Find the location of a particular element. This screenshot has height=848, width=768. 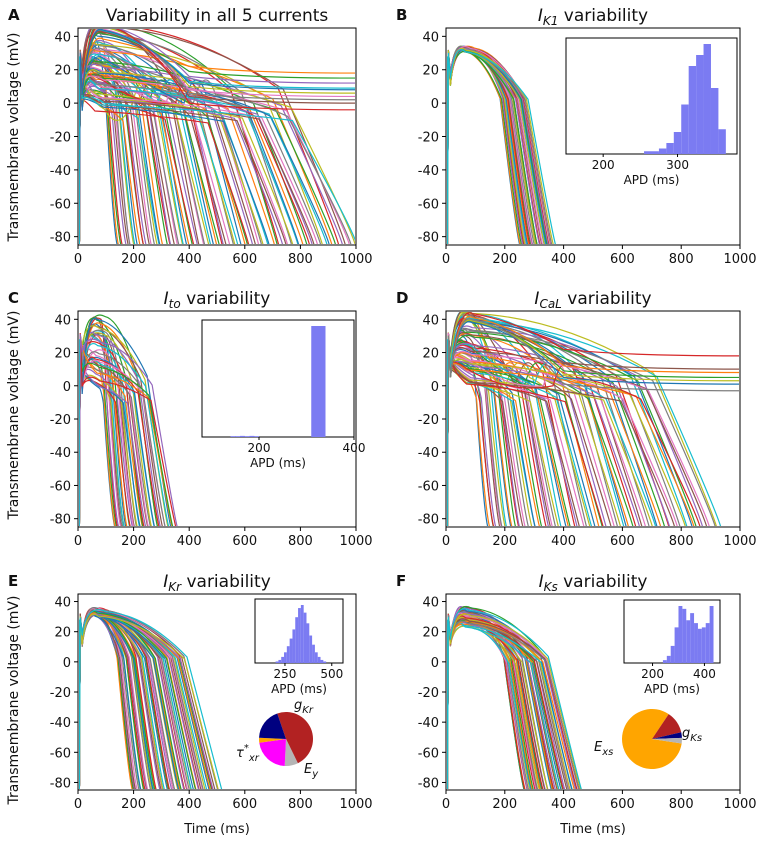

pie-label-exs-sub: xs is located at coordinates (607, 752).